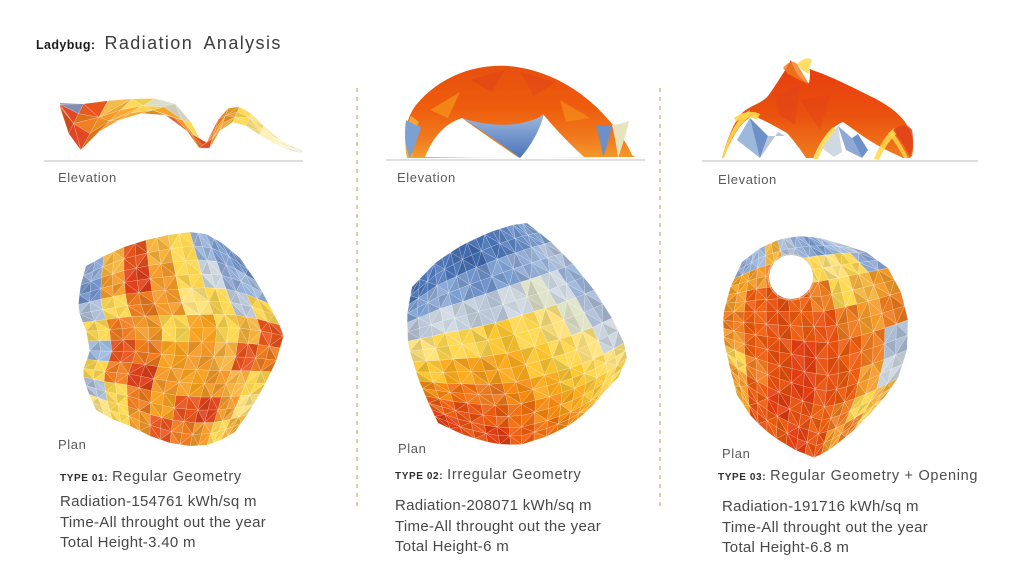 The image size is (1024, 576). I want to click on type-02-row: TYPE 02: Irregular Geometry, so click(488, 475).